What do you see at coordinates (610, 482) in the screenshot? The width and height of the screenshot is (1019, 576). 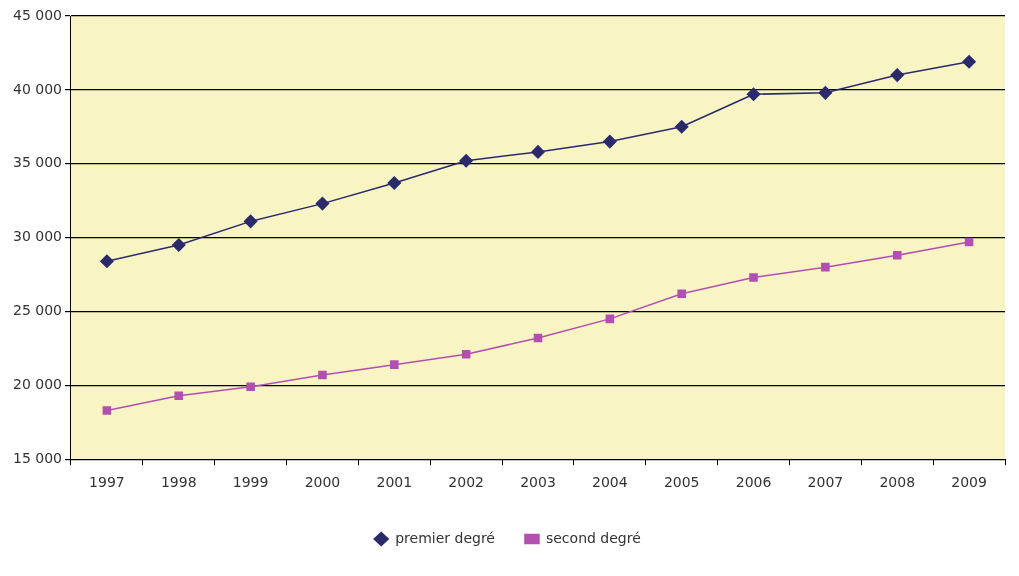 I see `x-tick-label: 2004` at bounding box center [610, 482].